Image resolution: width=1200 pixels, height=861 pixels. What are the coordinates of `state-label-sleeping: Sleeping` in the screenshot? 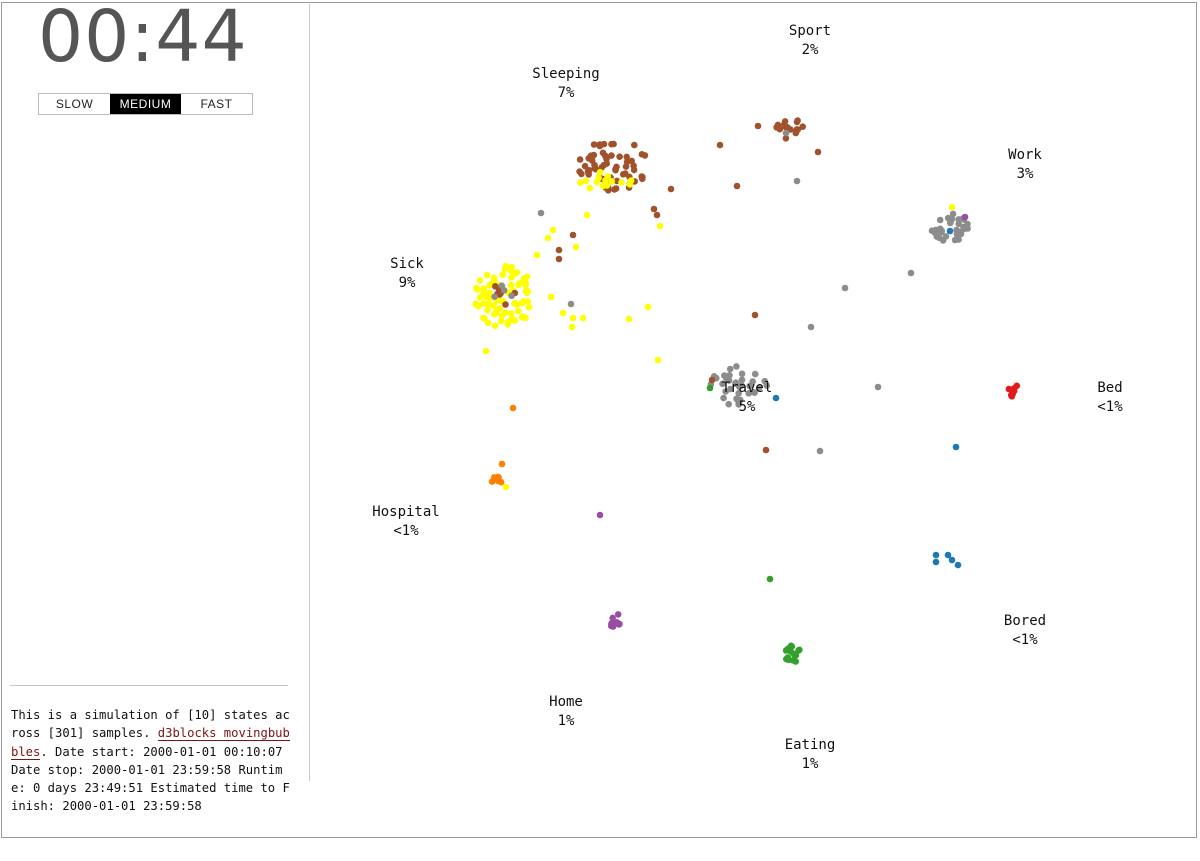 It's located at (565, 74).